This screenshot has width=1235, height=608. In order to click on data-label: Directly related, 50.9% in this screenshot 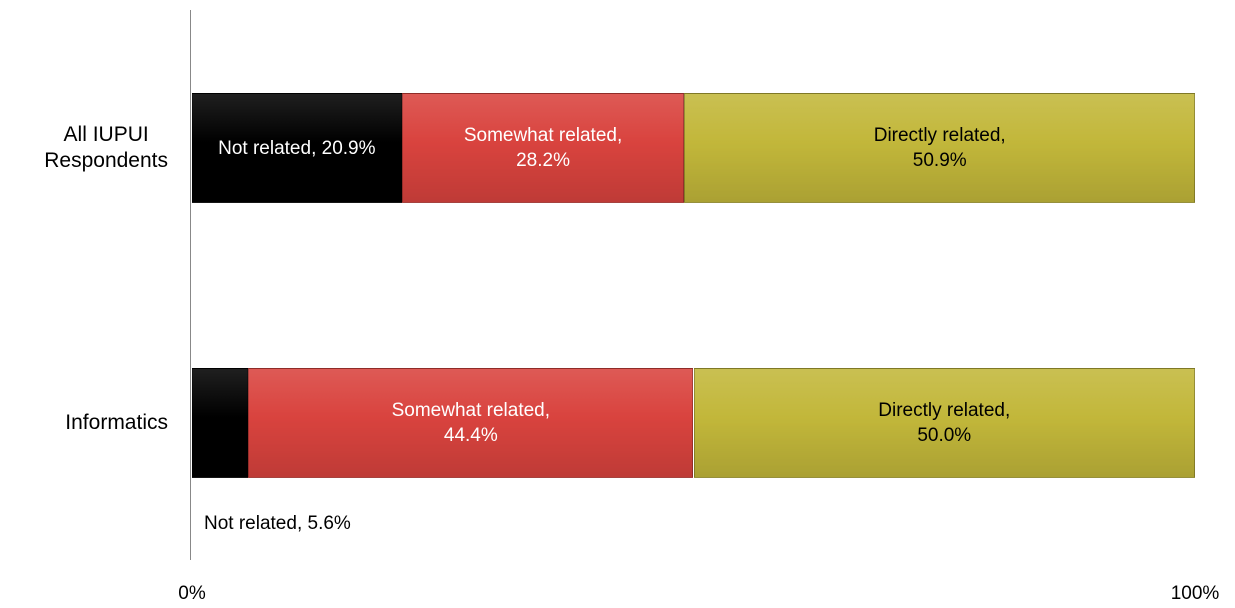, I will do `click(939, 148)`.